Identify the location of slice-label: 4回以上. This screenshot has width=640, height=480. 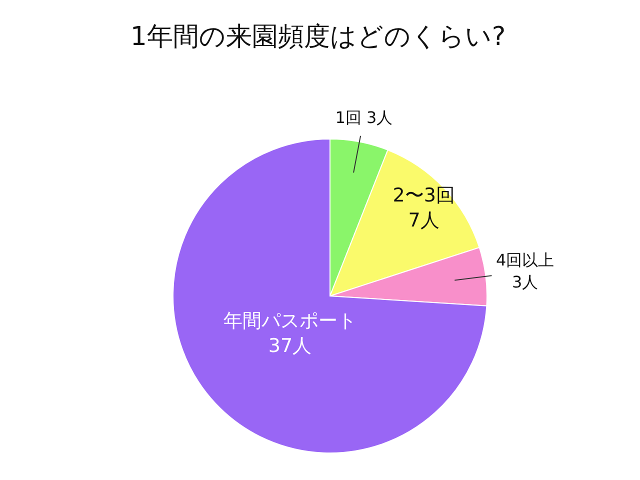
(525, 260).